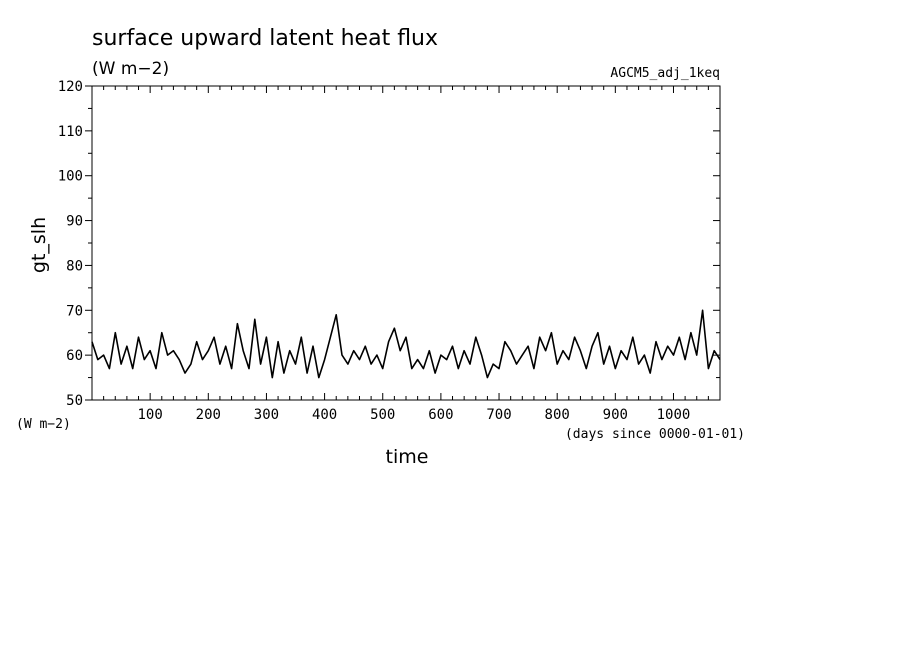 The width and height of the screenshot is (904, 654). What do you see at coordinates (74, 311) in the screenshot?
I see `y-tick-label: 70` at bounding box center [74, 311].